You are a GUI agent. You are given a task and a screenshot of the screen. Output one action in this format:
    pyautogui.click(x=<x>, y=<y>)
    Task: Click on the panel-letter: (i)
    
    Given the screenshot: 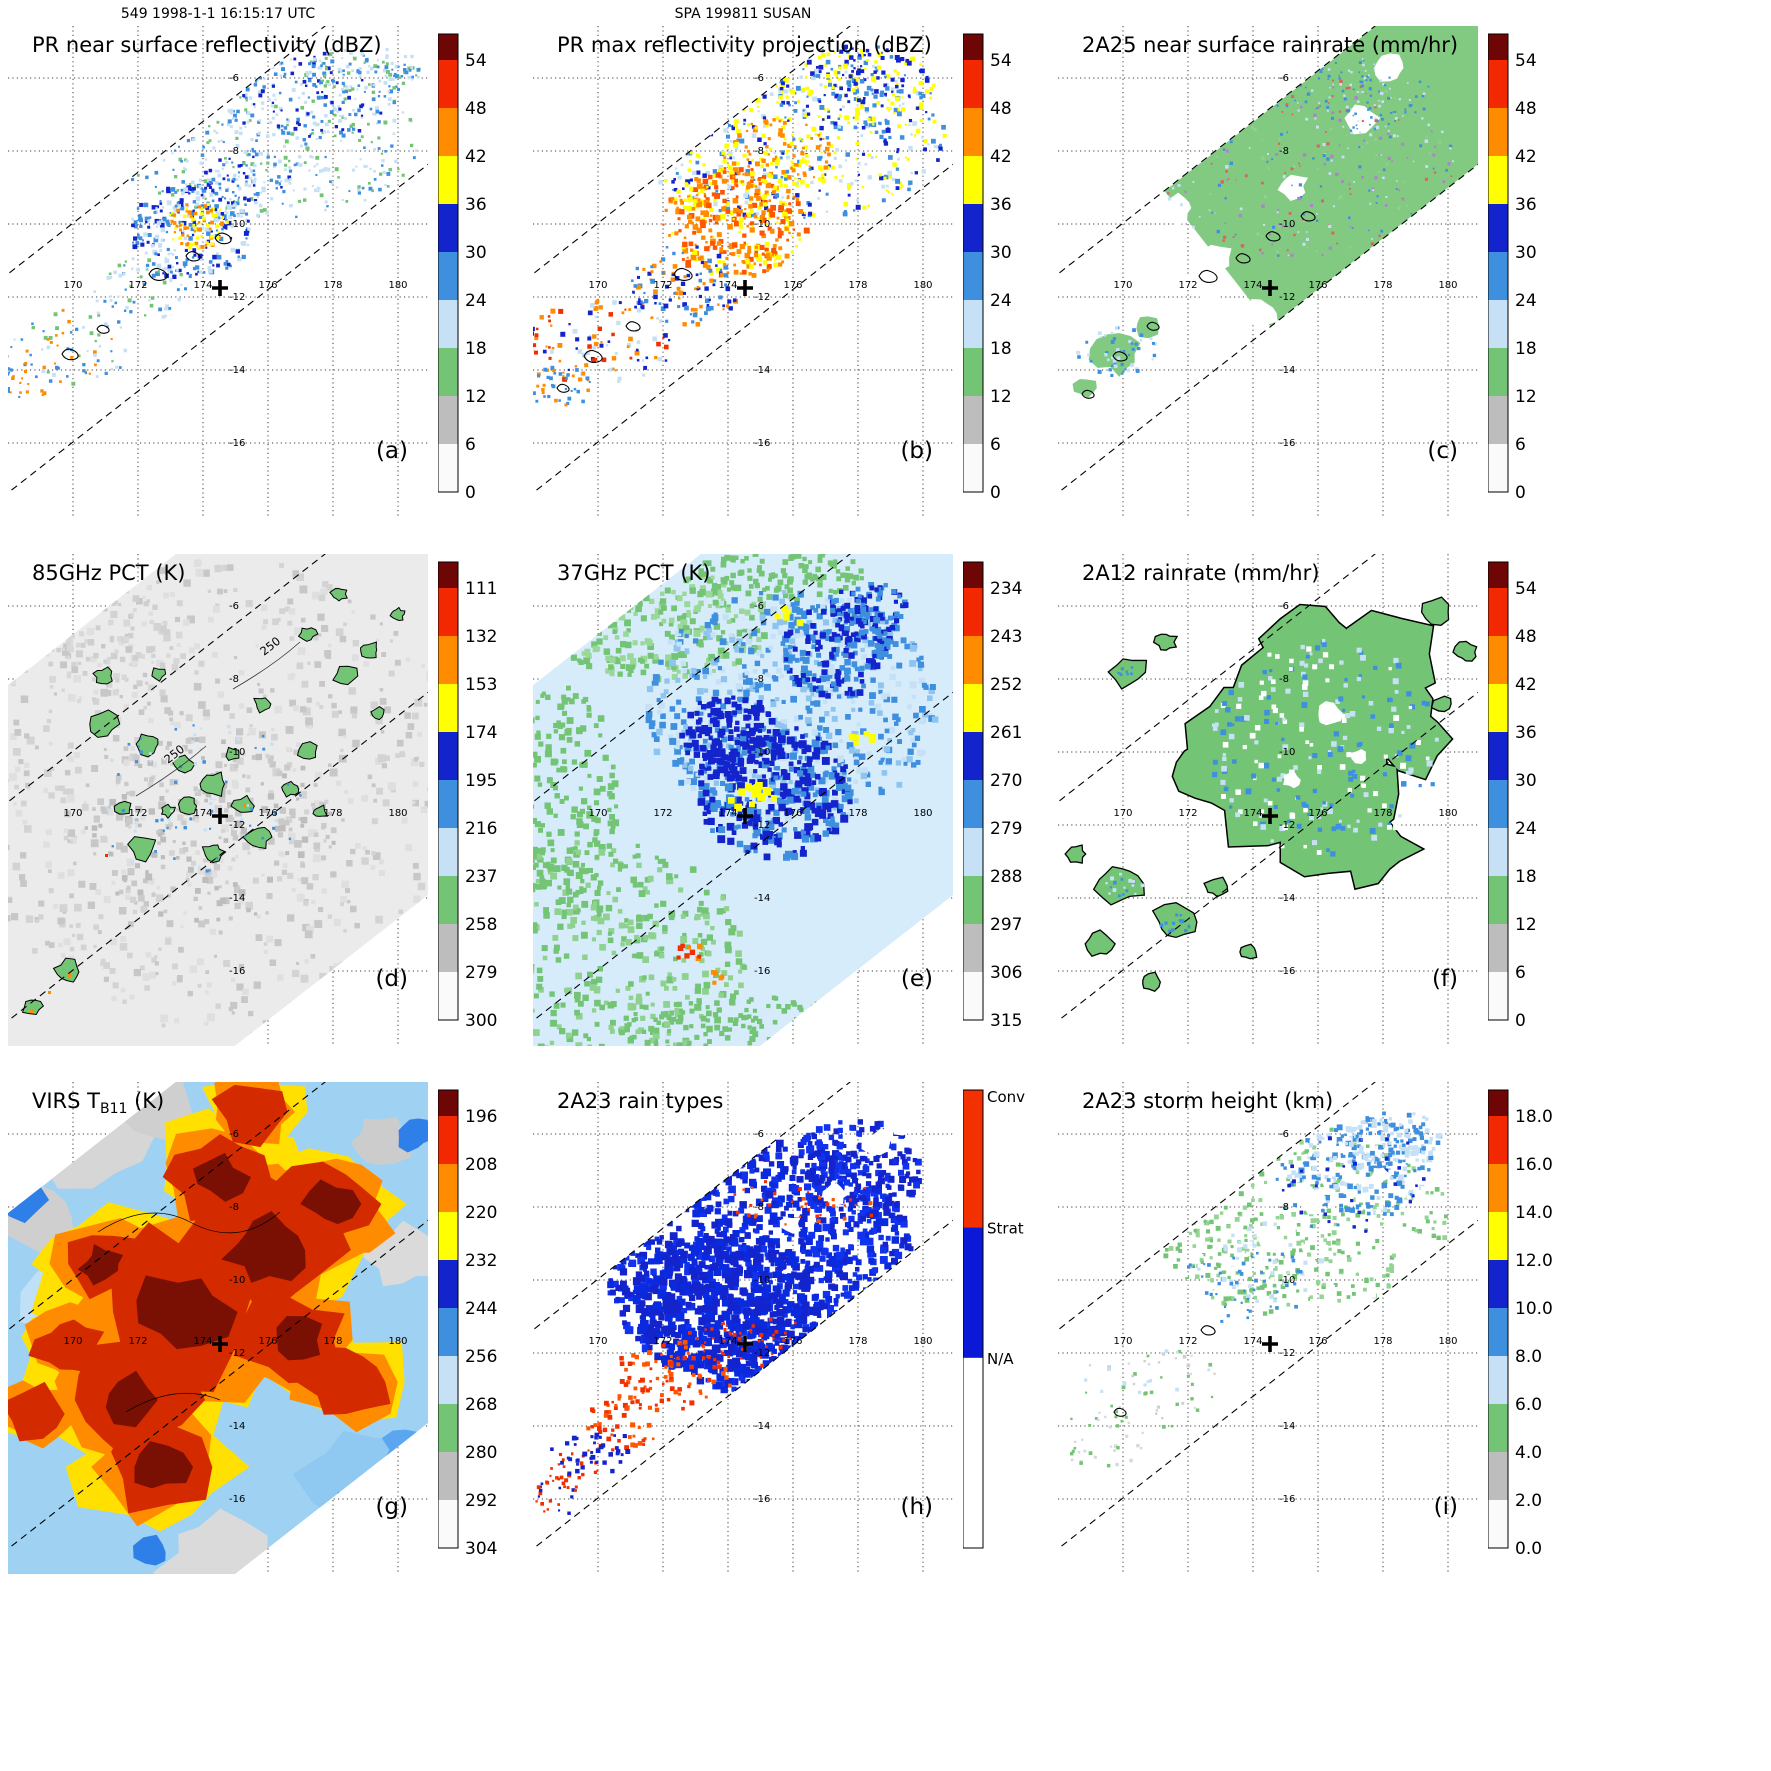 What is the action you would take?
    pyautogui.click(x=1446, y=1507)
    